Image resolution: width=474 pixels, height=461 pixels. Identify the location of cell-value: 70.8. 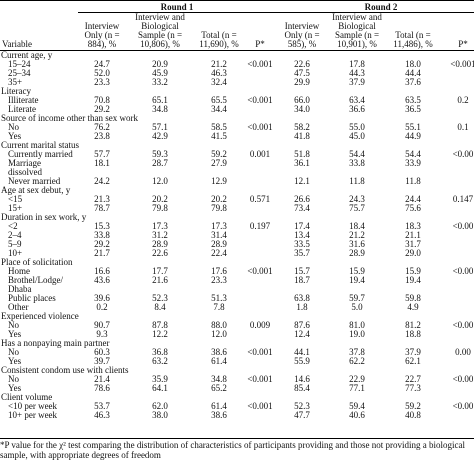
(102, 100).